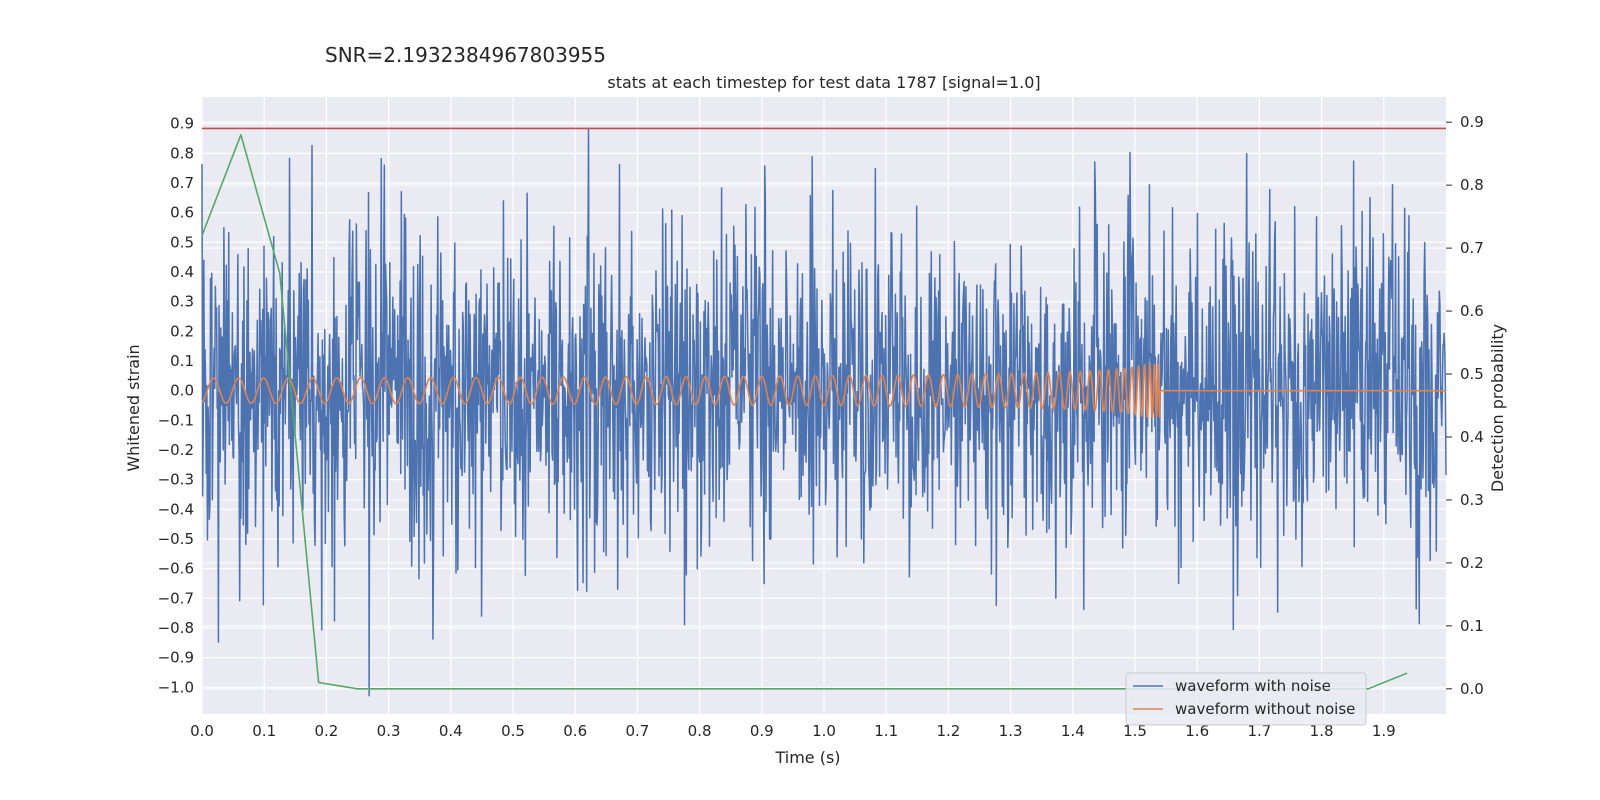 This screenshot has width=1600, height=800. I want to click on x-tick-label: 0.5, so click(513, 731).